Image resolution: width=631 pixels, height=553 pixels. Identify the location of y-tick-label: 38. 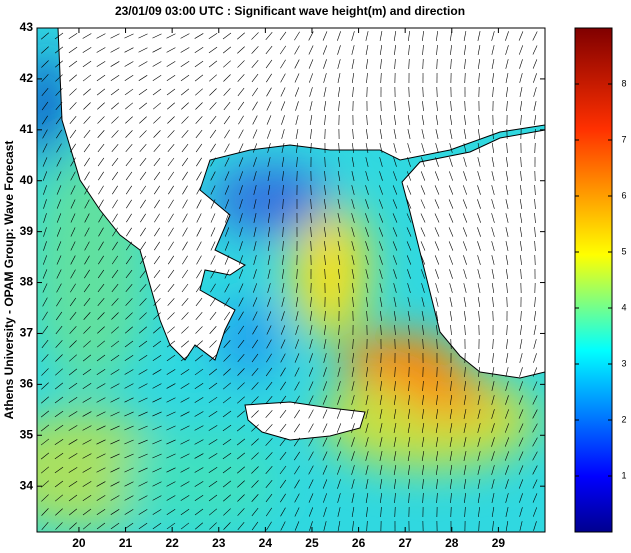
(27, 282).